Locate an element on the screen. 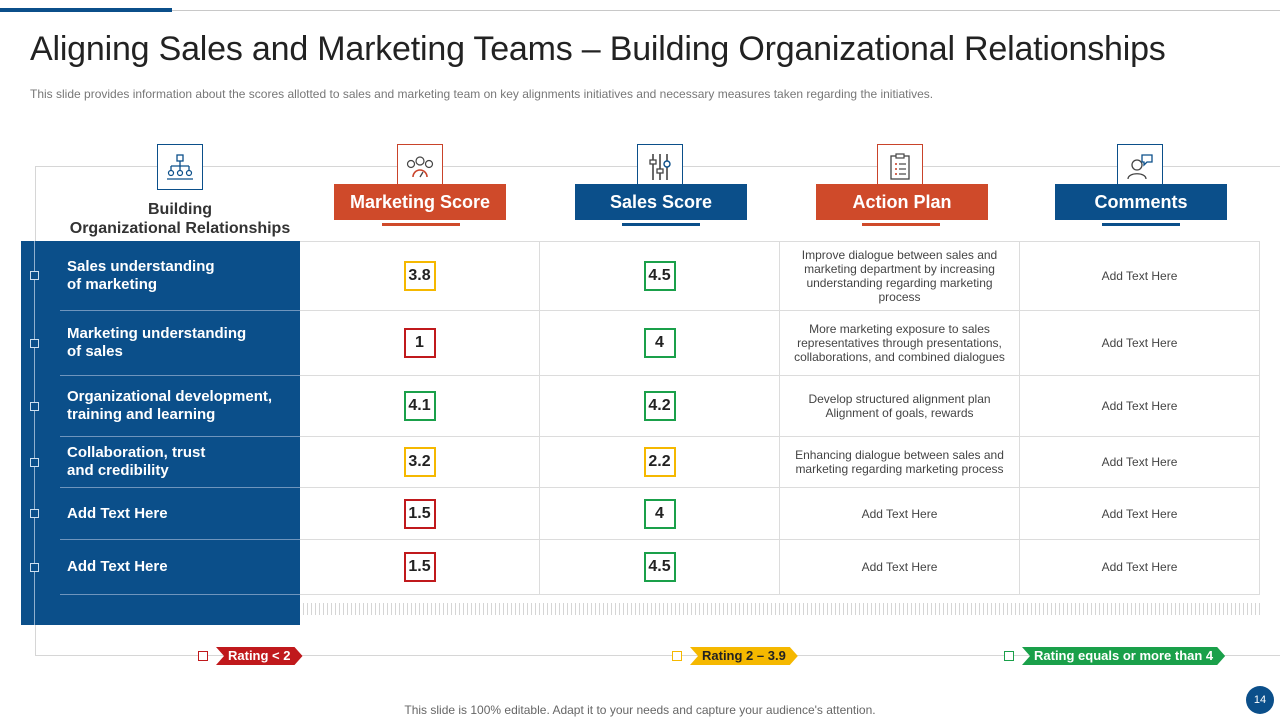 This screenshot has height=720, width=1280. legend-rating-high: Rating equals or more than 4 is located at coordinates (1123, 656).